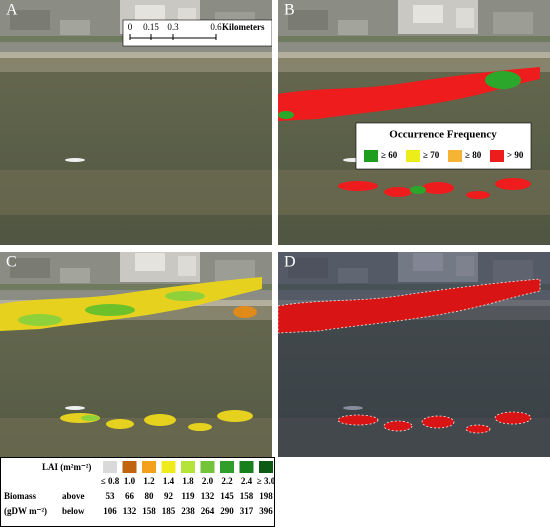 The height and width of the screenshot is (527, 550). What do you see at coordinates (473, 155) in the screenshot?
I see `legend-label: ≥ 80` at bounding box center [473, 155].